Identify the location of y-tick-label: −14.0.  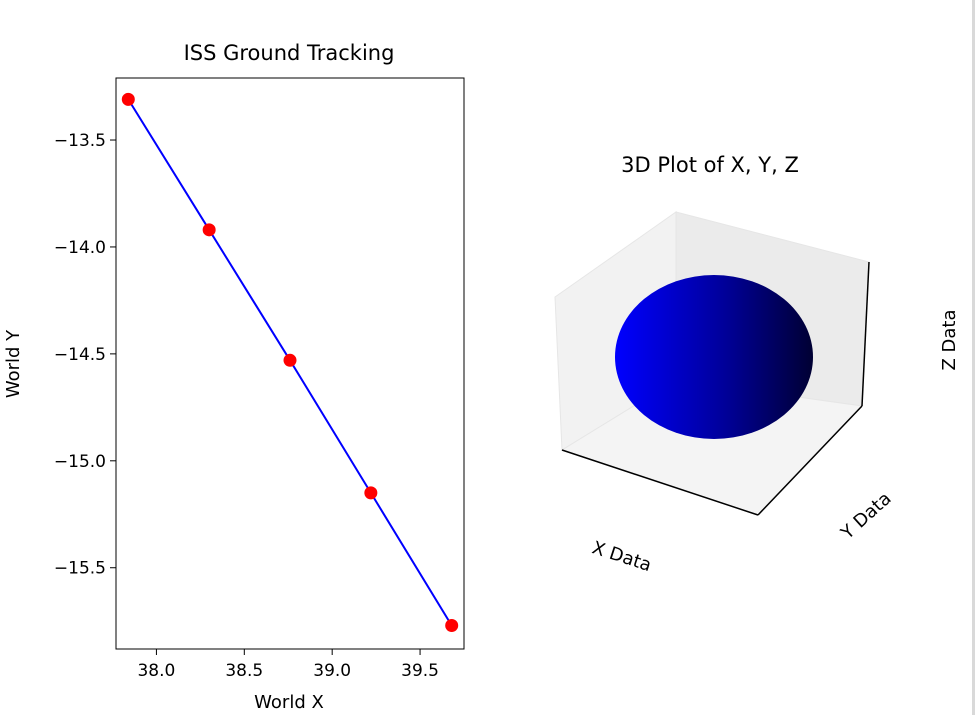
(80, 248).